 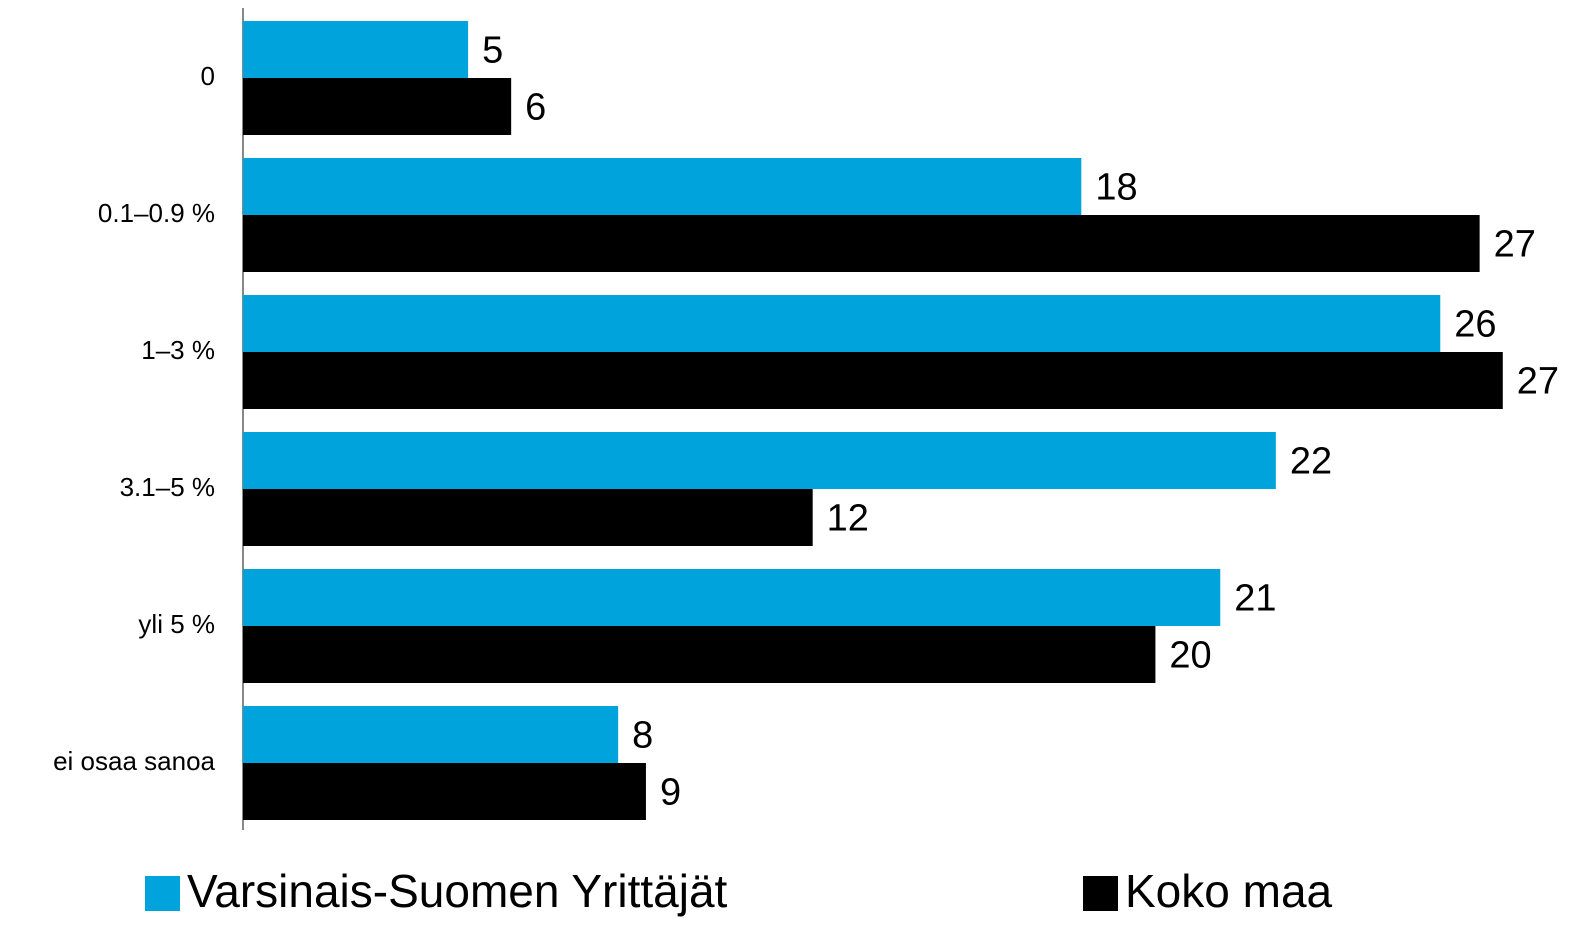 What do you see at coordinates (1190, 656) in the screenshot?
I see `value-label: 20` at bounding box center [1190, 656].